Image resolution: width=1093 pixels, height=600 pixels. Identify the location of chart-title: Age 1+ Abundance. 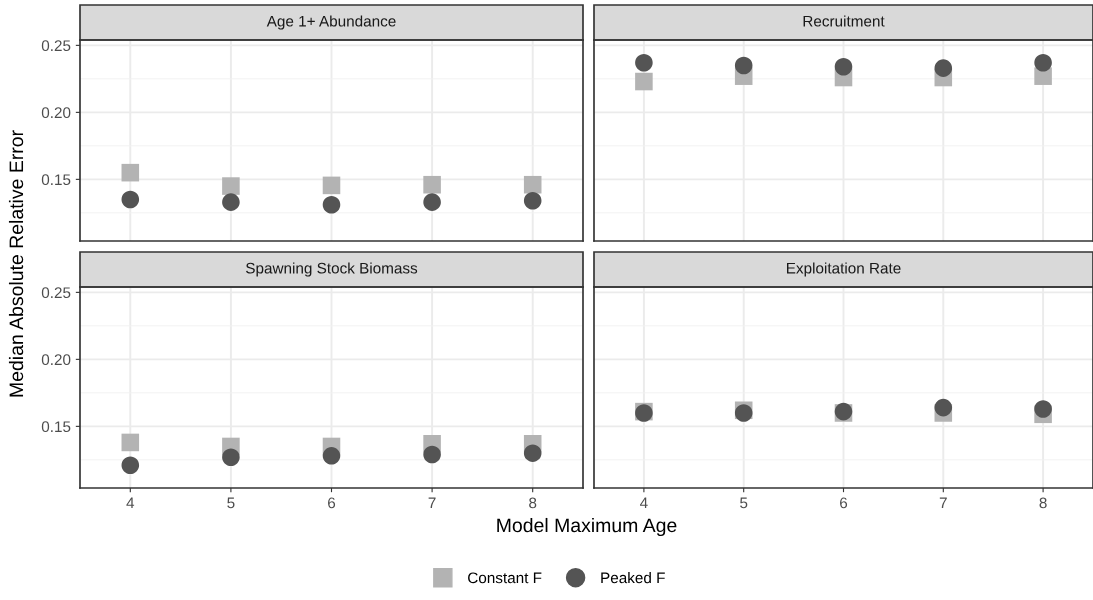
(331, 22).